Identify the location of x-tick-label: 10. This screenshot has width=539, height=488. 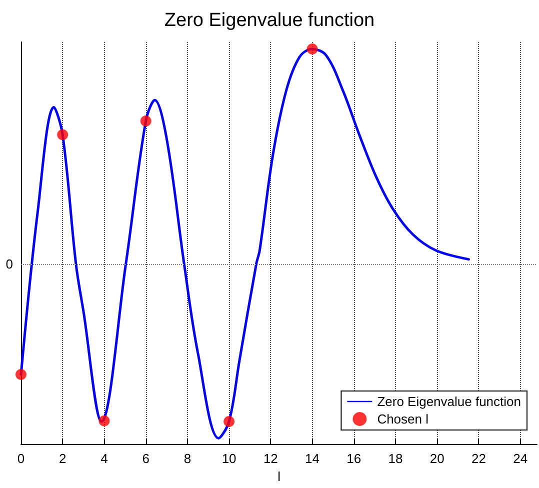
(229, 458).